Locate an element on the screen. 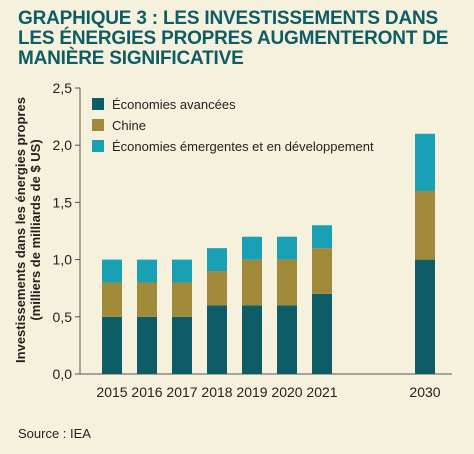 The image size is (474, 454). x-tick-label: 2017 is located at coordinates (181, 392).